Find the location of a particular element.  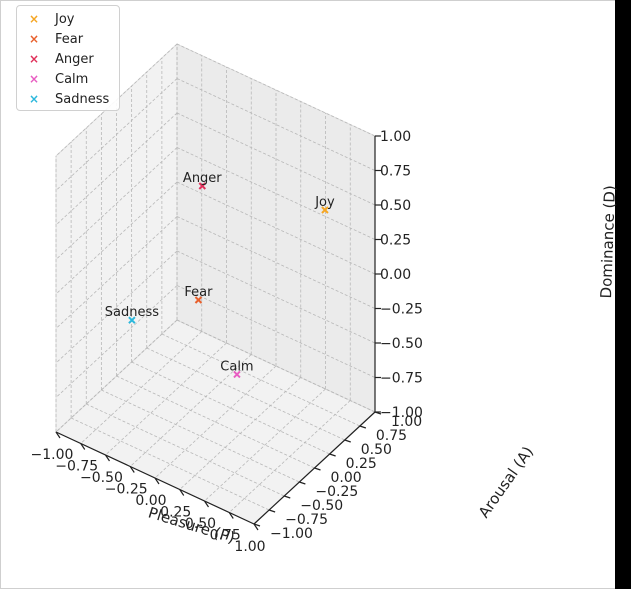

legend-item-sadness: × Sadness is located at coordinates (68, 99).